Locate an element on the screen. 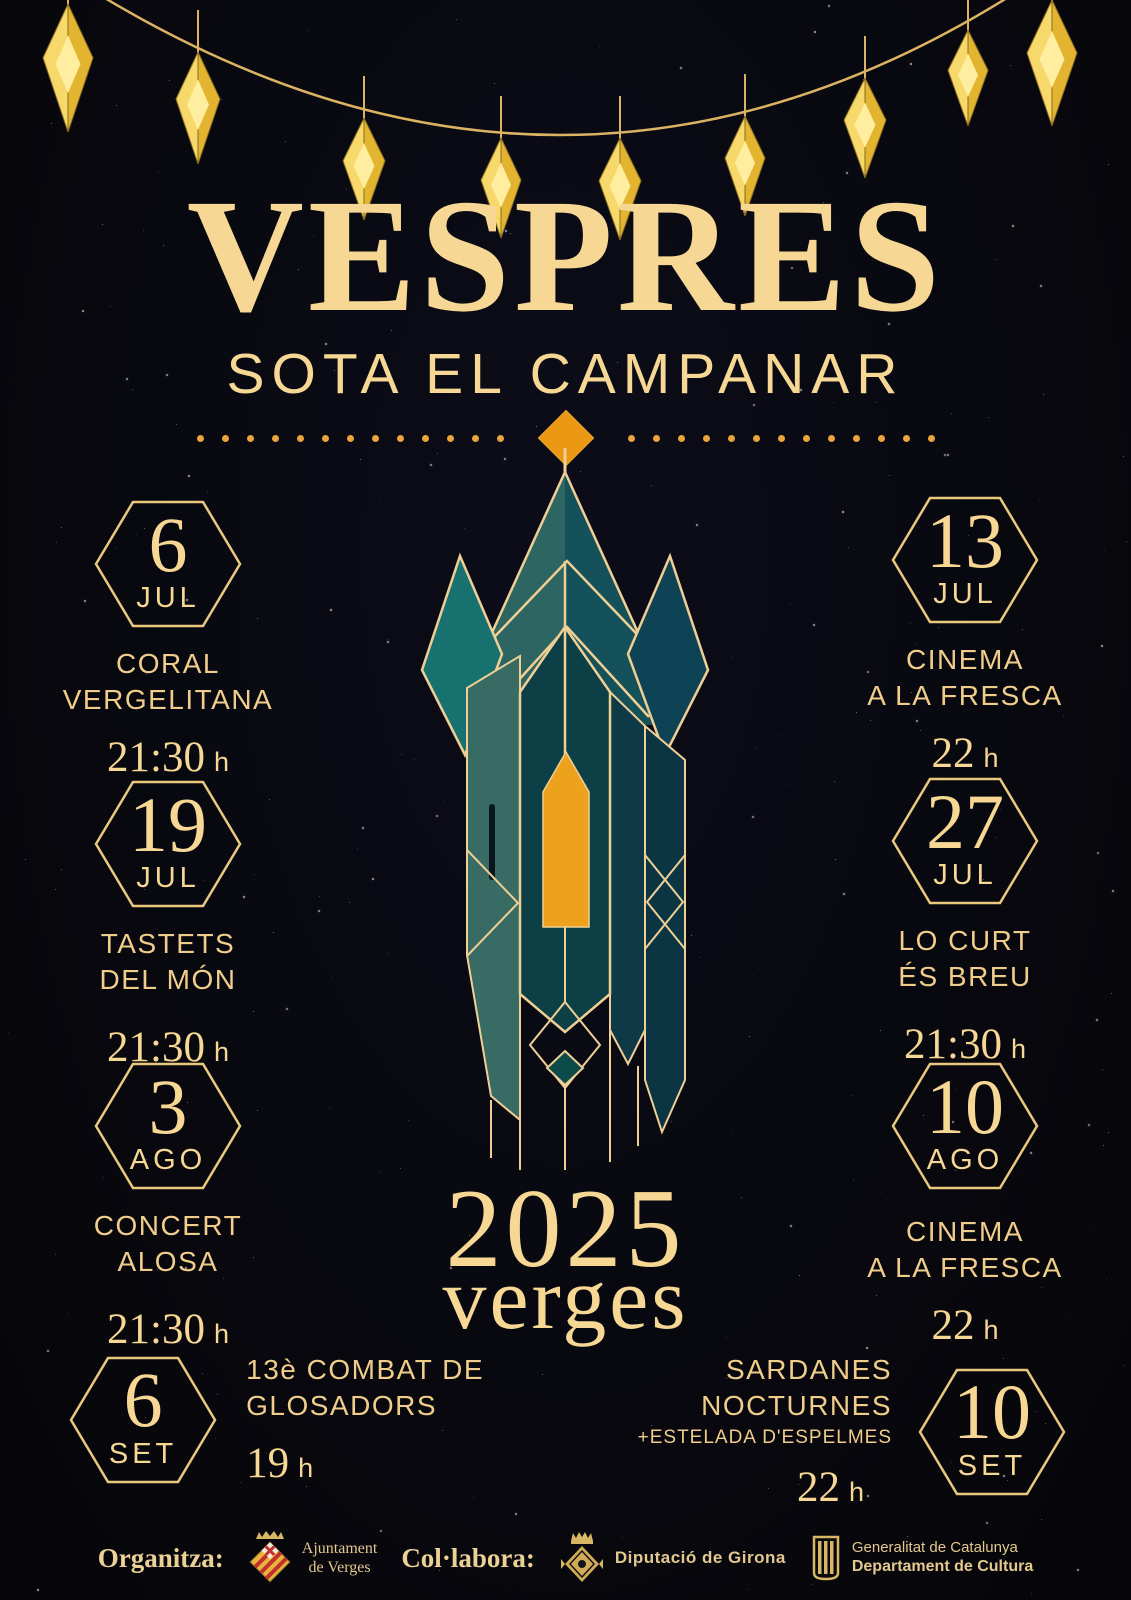 The width and height of the screenshot is (1131, 1600). event-name-line: VERGELITANA is located at coordinates (168, 700).